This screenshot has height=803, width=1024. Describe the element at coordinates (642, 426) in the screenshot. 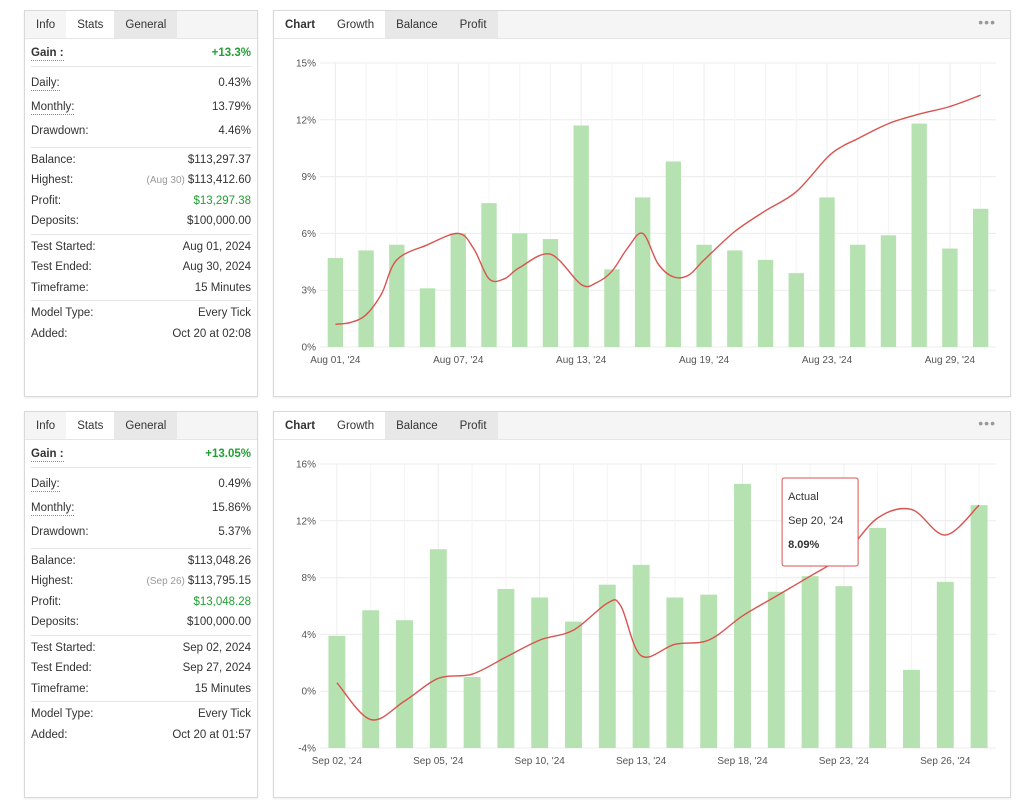

I see `chart-tabs-2: Chart Growth Balance Profit •••` at that location.